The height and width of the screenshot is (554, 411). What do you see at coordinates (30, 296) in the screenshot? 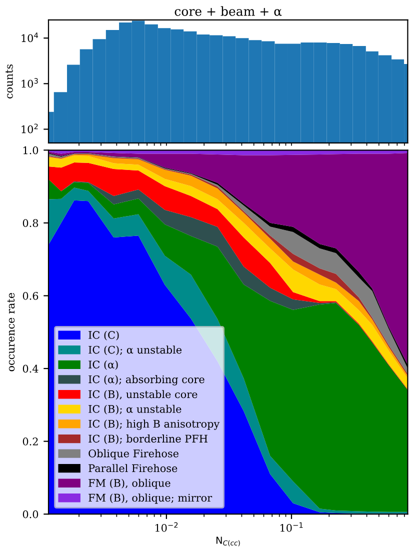
I see `y-tick-label: 0.6` at bounding box center [30, 296].